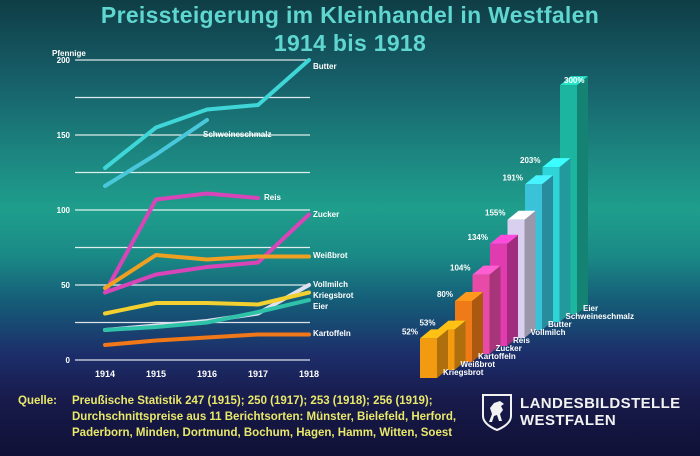  What do you see at coordinates (68, 360) in the screenshot?
I see `y-tick-label: 0` at bounding box center [68, 360].